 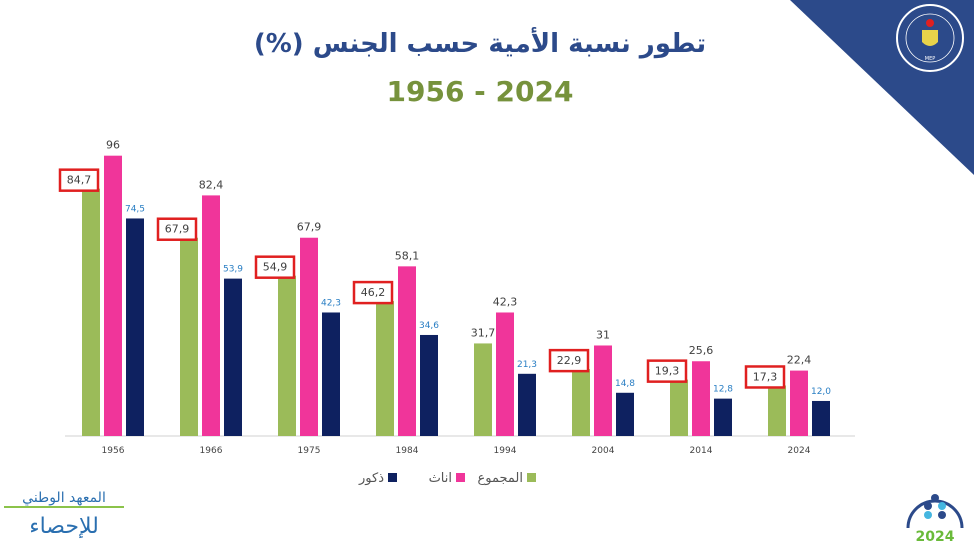 I want to click on legend-label: المجموع, so click(x=500, y=478).